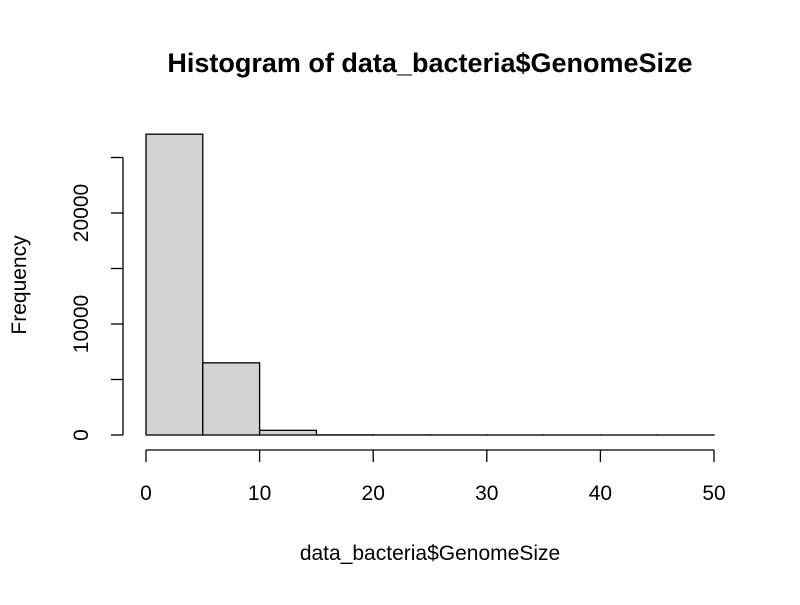 The height and width of the screenshot is (605, 800). What do you see at coordinates (430, 553) in the screenshot?
I see `x-axis-title: data_bacteria$GenomeSize` at bounding box center [430, 553].